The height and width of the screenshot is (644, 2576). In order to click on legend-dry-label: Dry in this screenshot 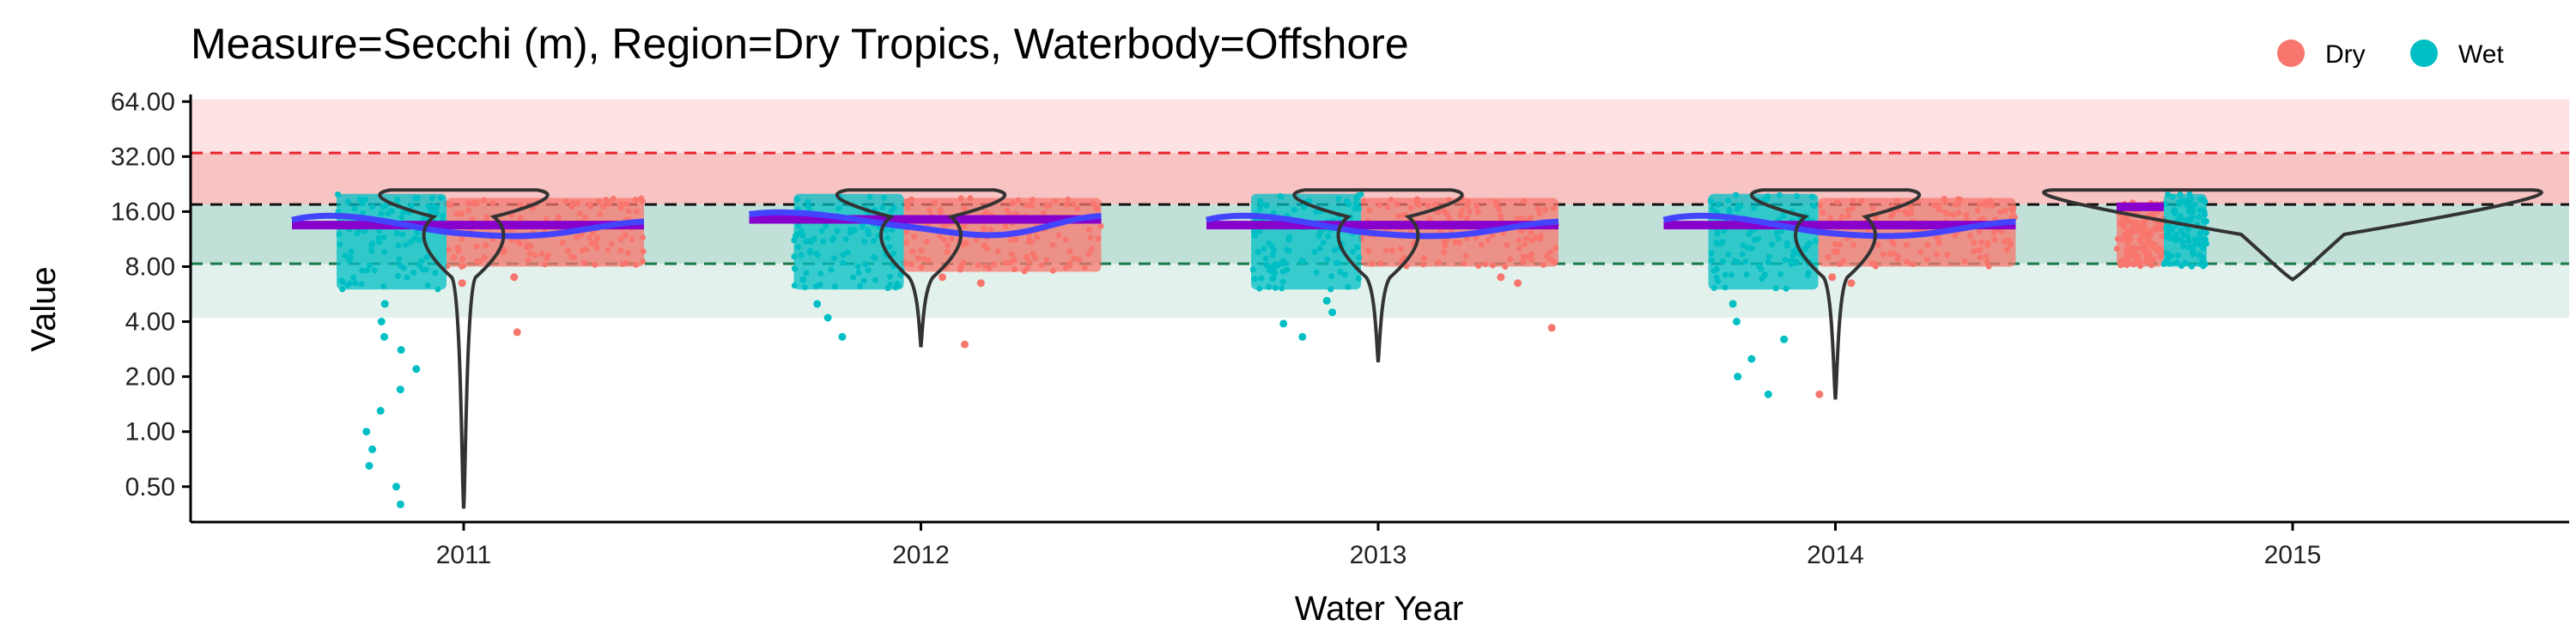, I will do `click(2346, 55)`.